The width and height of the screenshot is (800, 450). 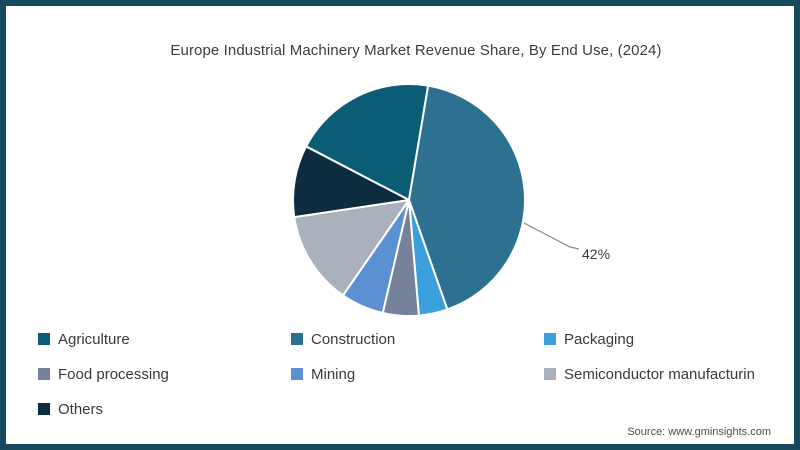 What do you see at coordinates (44, 374) in the screenshot?
I see `legend-swatch-food-processing` at bounding box center [44, 374].